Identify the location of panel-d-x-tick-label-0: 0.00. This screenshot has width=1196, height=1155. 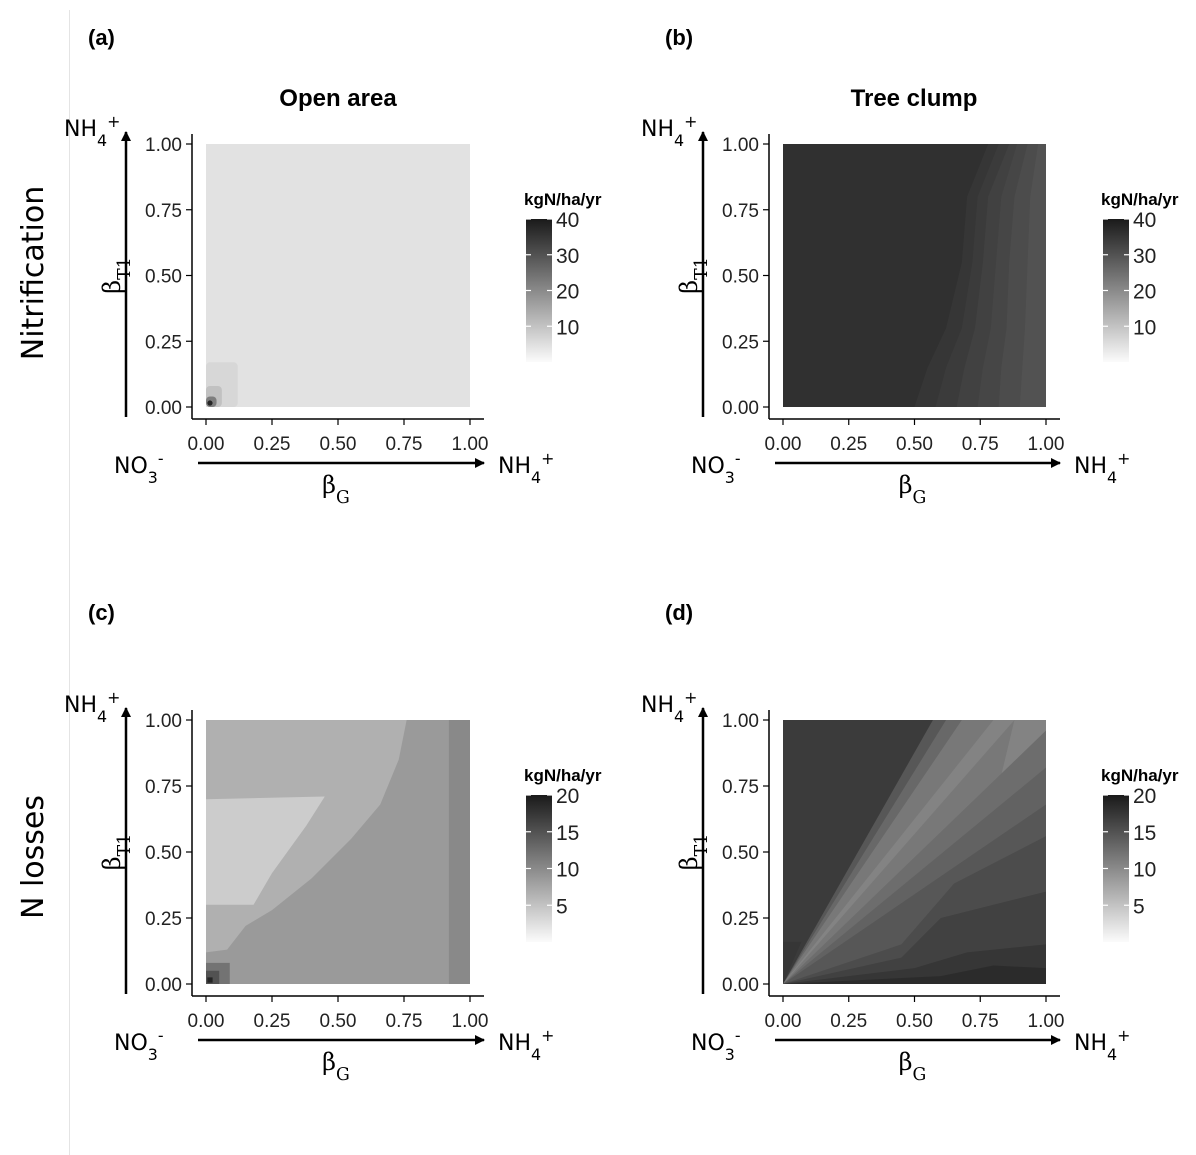
(783, 1021).